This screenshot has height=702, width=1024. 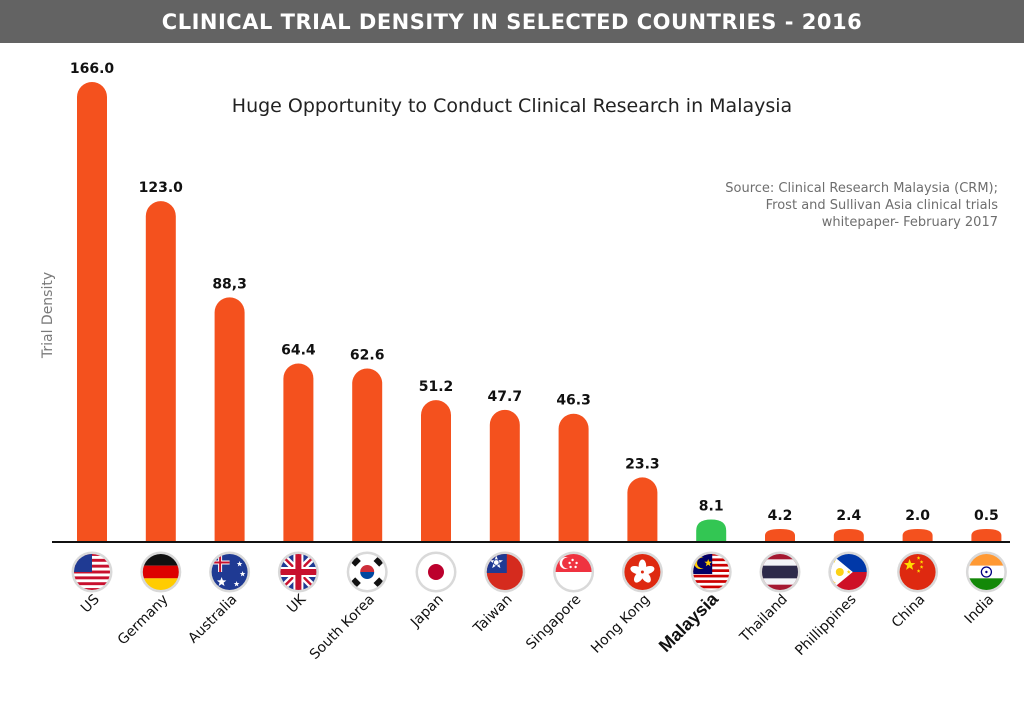 I want to click on x-tick-label: Germany, so click(x=143, y=620).